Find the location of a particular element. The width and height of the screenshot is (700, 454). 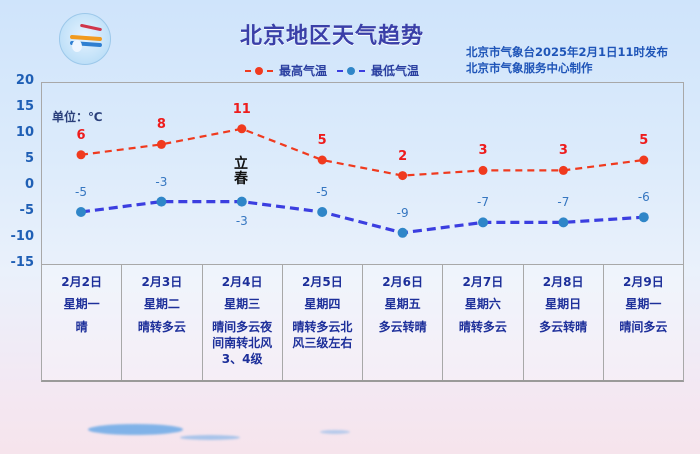

forecast-day-column: 2月9日星期一晴间多云 is located at coordinates (643, 322).